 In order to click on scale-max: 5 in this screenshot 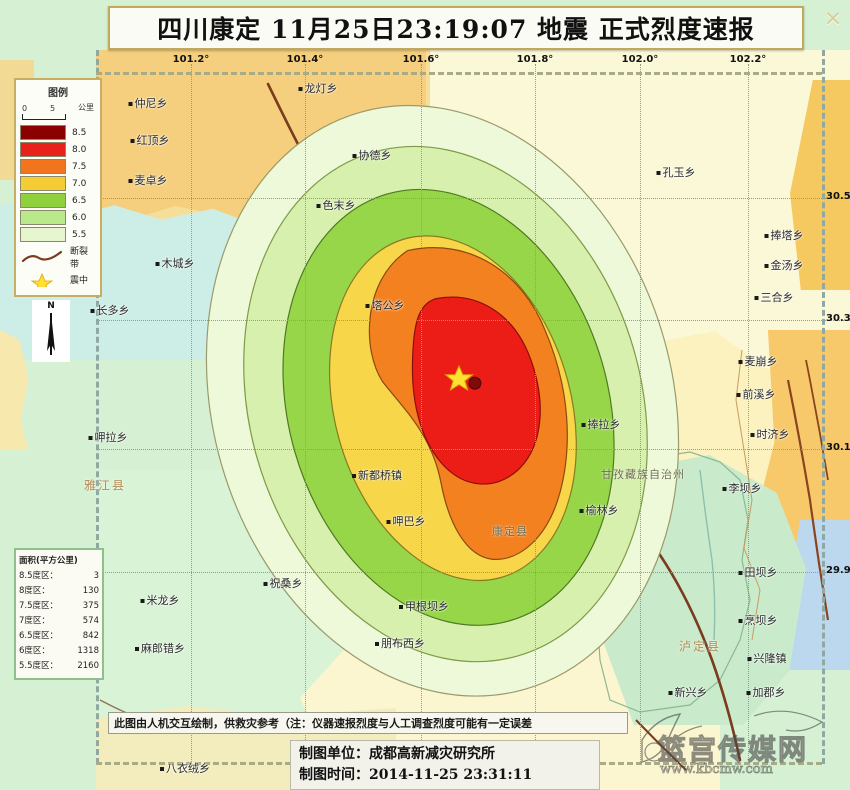, I will do `click(53, 108)`.